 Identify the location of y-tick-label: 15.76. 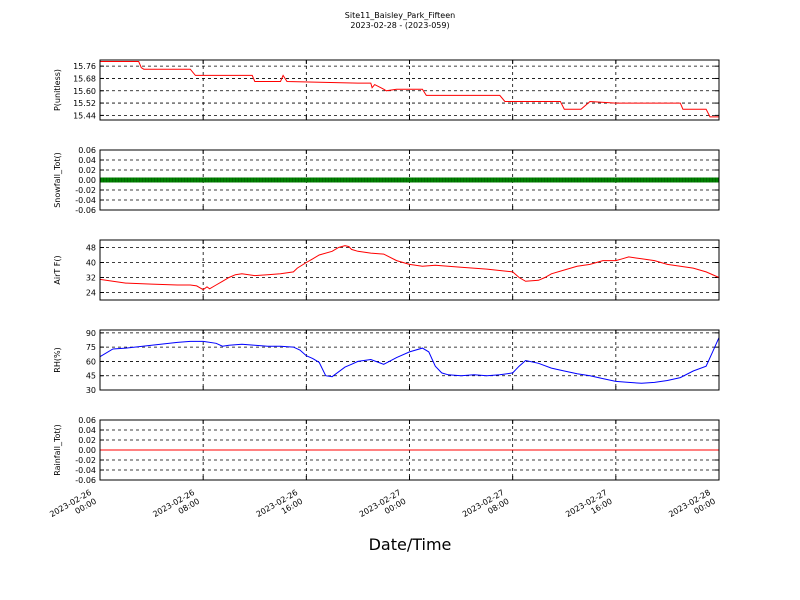
(84, 66).